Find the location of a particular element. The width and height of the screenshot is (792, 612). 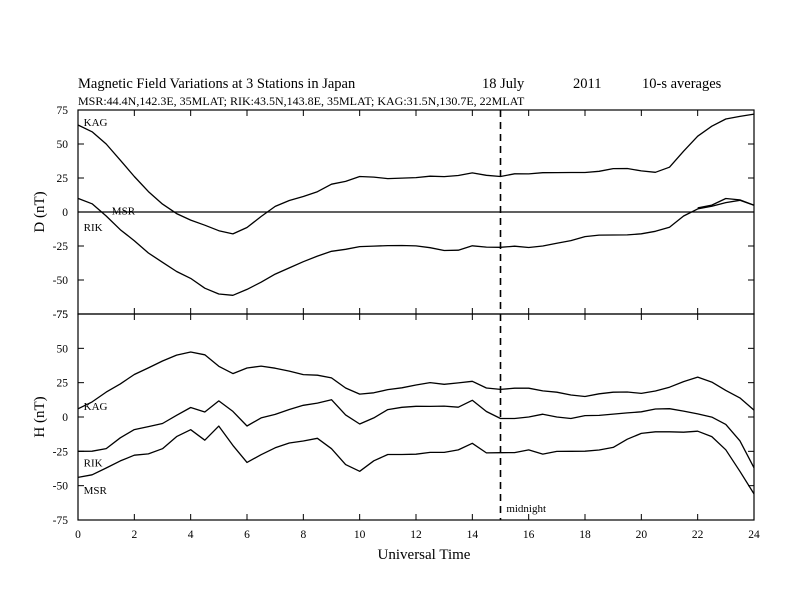

y-axis-label: H (nT) is located at coordinates (40, 416).